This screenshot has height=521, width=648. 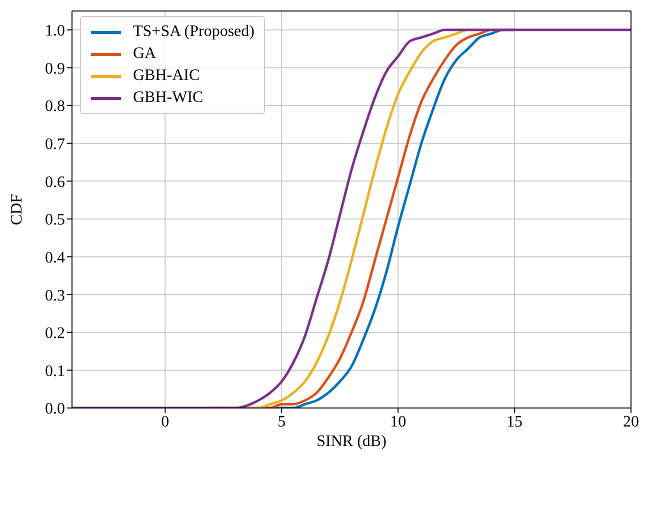 What do you see at coordinates (351, 441) in the screenshot?
I see `x-axis-title: SINR (dB)` at bounding box center [351, 441].